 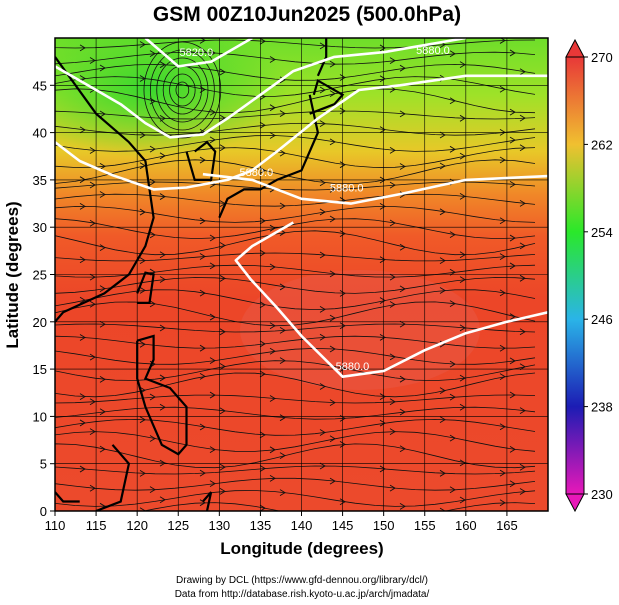 What do you see at coordinates (40, 369) in the screenshot?
I see `y-tick-label: 15` at bounding box center [40, 369].